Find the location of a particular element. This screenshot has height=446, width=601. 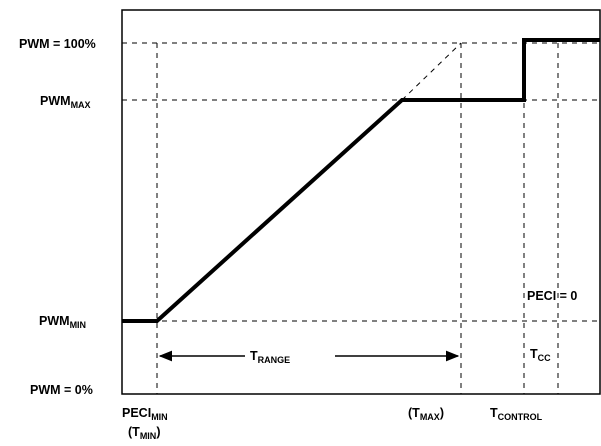

label-pwm-0: PWM = 0% is located at coordinates (61, 390).